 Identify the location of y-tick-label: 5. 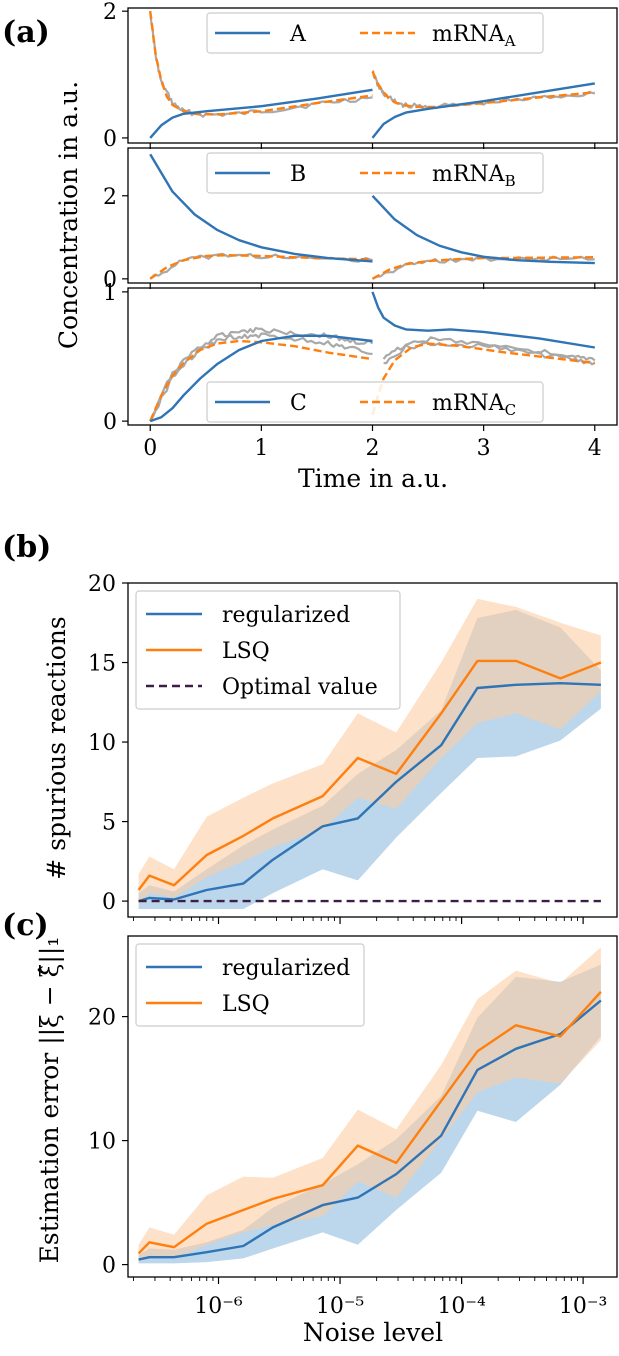
(109, 823).